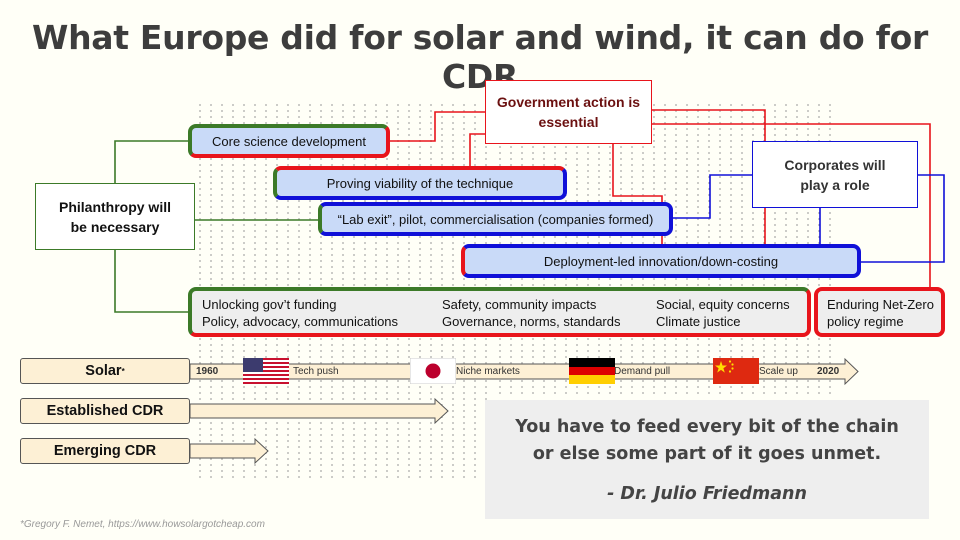  I want to click on solar-label: Solar *, so click(105, 371).